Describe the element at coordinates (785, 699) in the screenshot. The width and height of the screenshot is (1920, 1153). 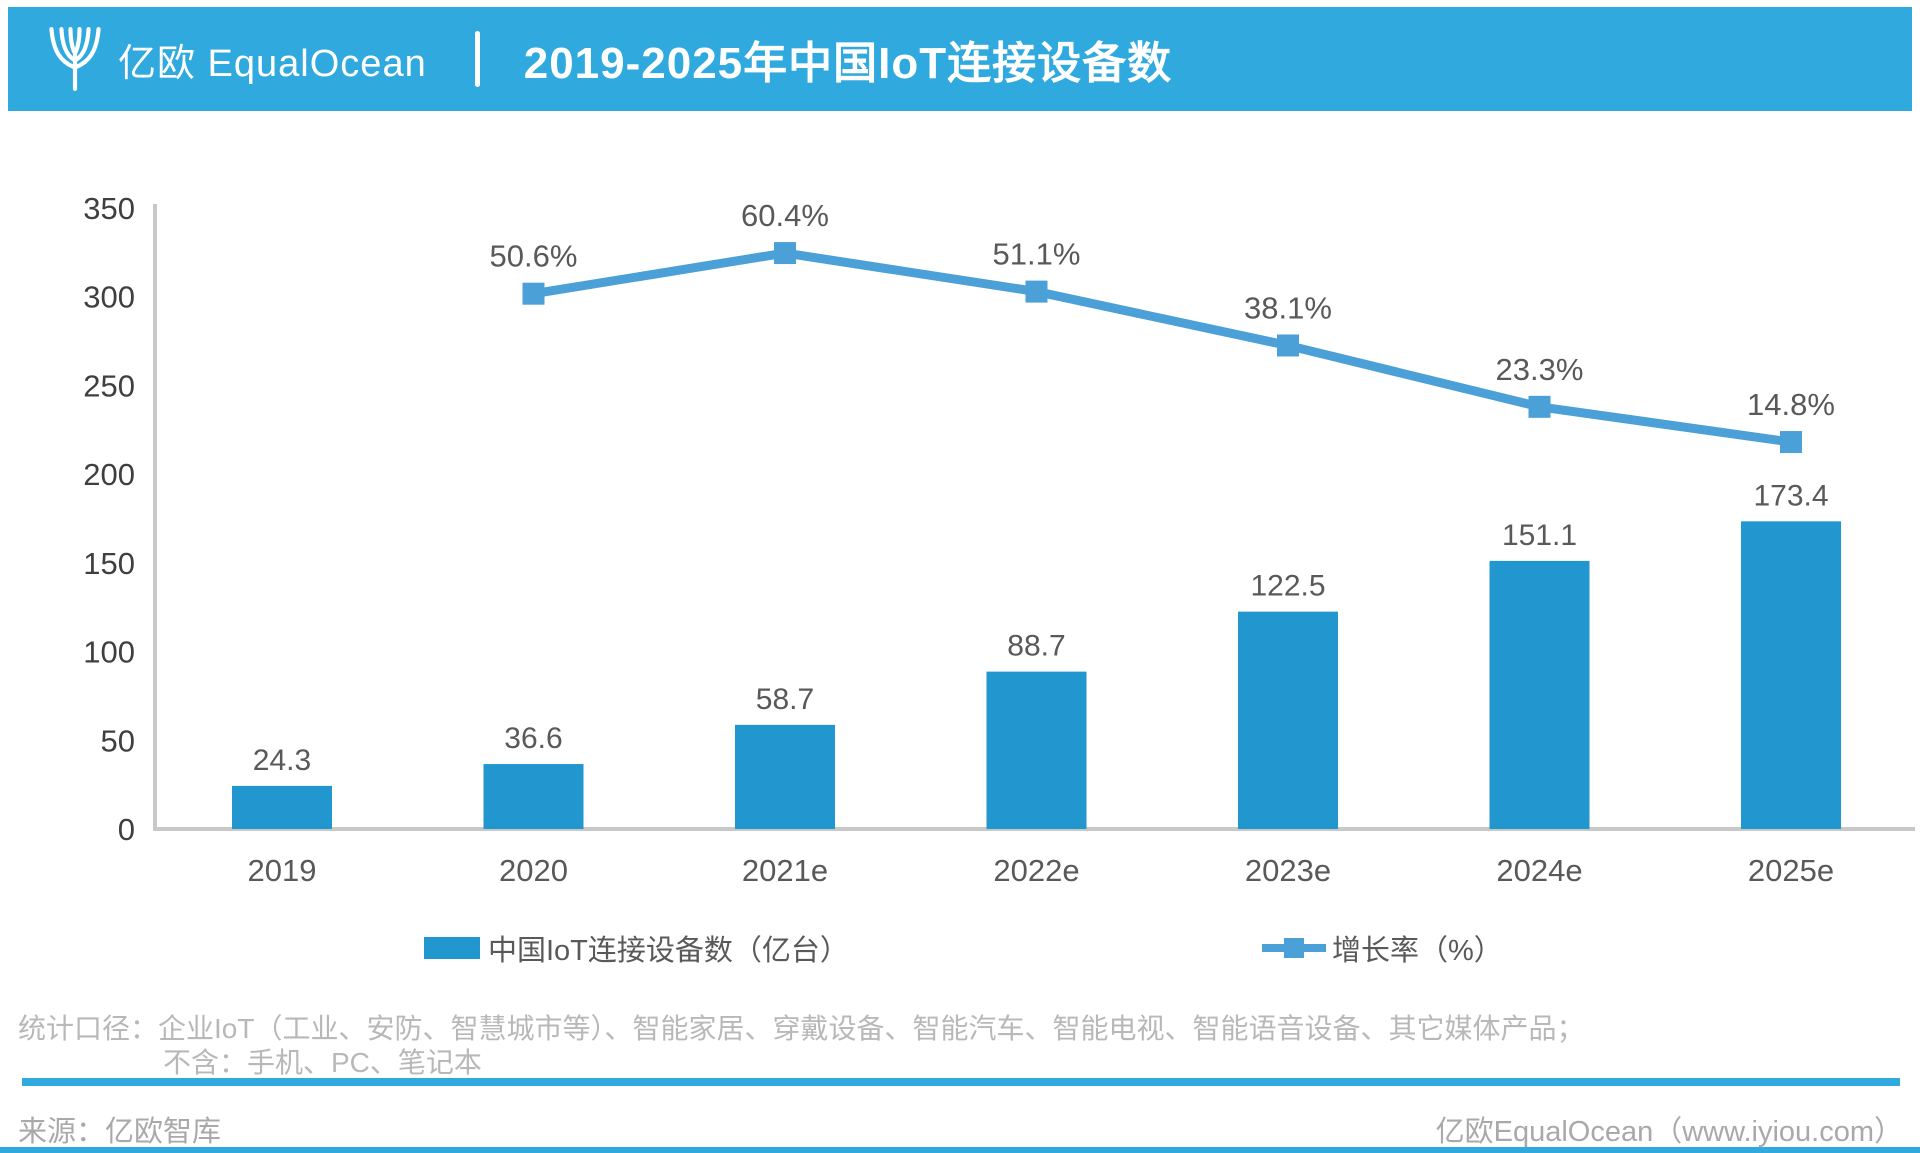
I see `bar-value-label: 58.7` at that location.